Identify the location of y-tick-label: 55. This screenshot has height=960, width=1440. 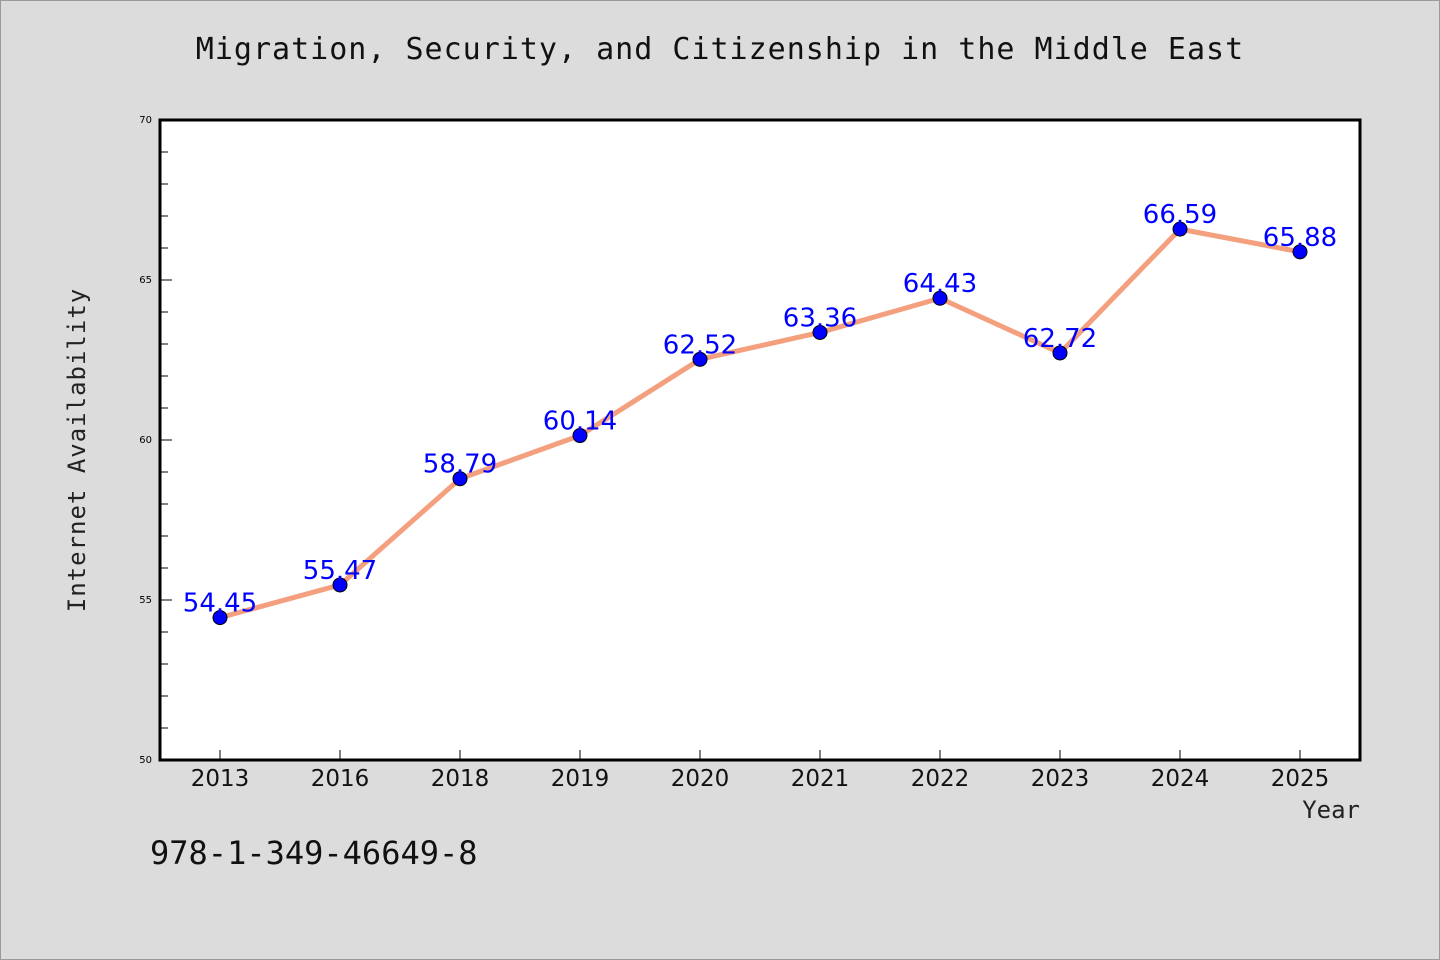
(145, 600).